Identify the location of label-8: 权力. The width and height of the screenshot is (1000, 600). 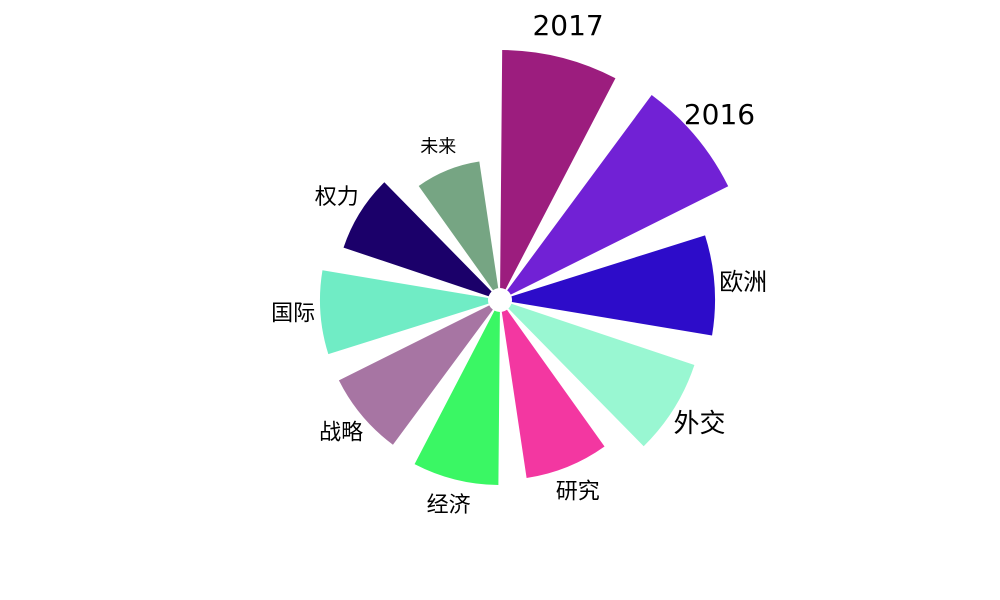
(337, 197).